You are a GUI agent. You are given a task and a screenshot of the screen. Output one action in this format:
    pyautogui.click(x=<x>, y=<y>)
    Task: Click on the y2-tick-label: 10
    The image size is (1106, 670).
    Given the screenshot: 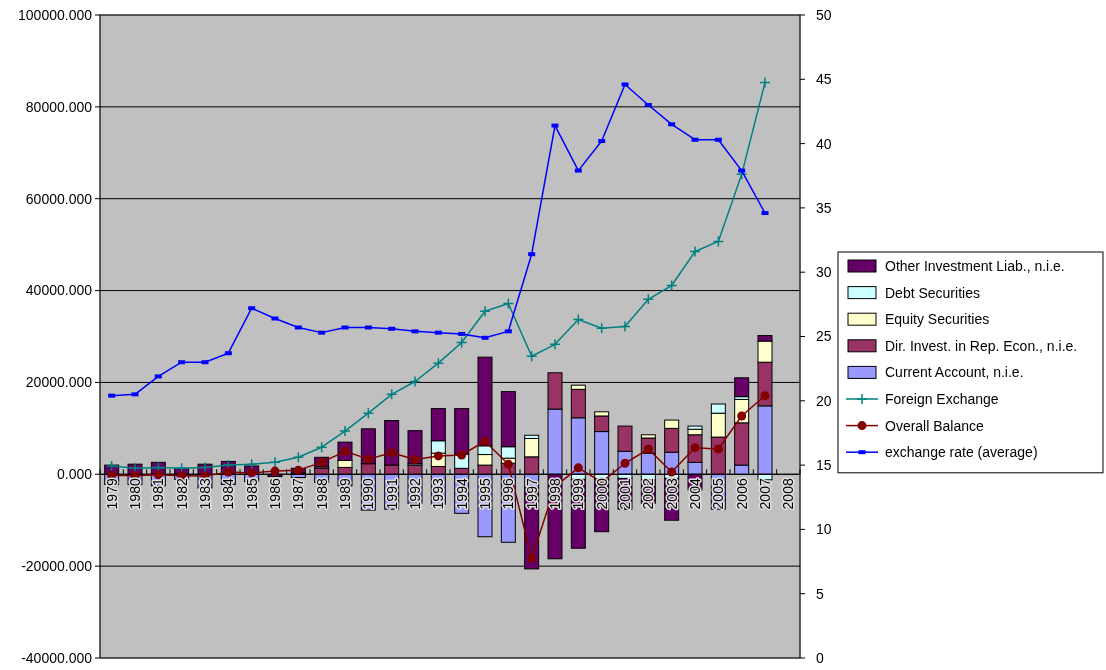 What is the action you would take?
    pyautogui.click(x=824, y=529)
    